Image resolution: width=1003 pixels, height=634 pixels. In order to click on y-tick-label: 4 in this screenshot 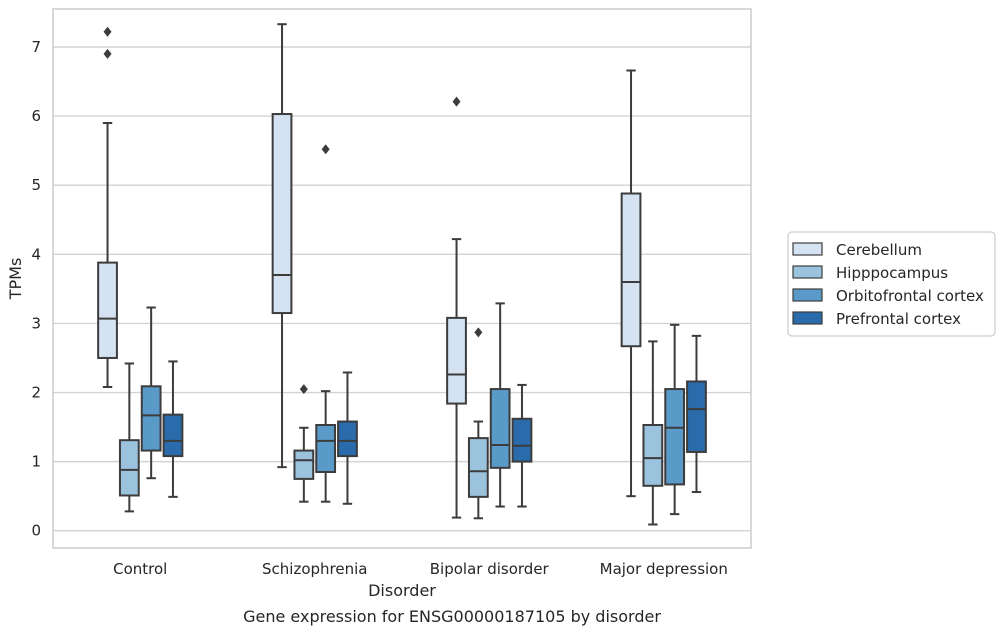, I will do `click(36, 254)`.